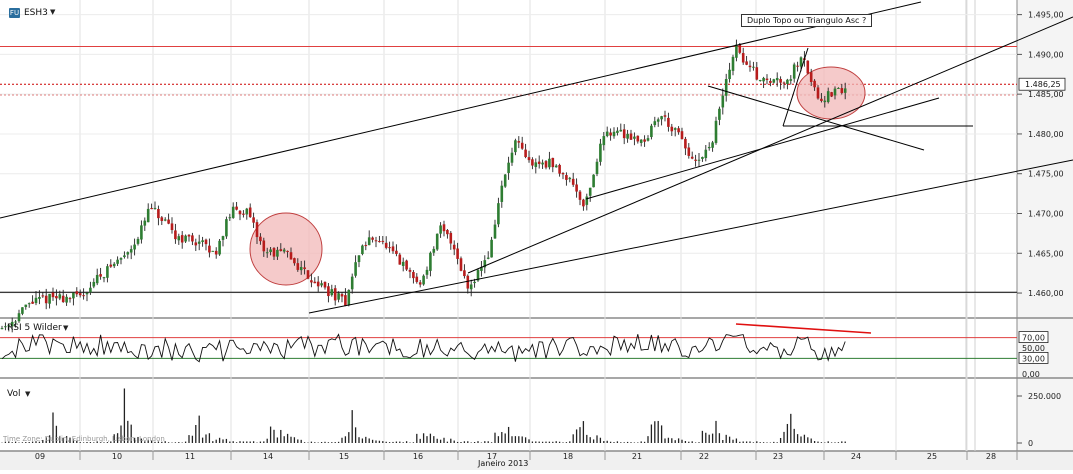 This screenshot has width=1073, height=474. I want to click on price-axis-label: 1.485,00, so click(1046, 94).